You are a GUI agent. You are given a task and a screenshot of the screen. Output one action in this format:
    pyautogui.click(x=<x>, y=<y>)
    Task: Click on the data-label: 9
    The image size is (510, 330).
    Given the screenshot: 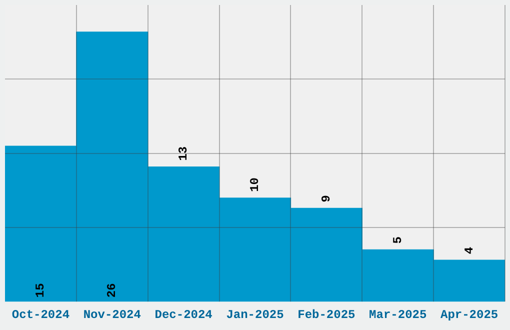 What is the action you would take?
    pyautogui.click(x=326, y=198)
    